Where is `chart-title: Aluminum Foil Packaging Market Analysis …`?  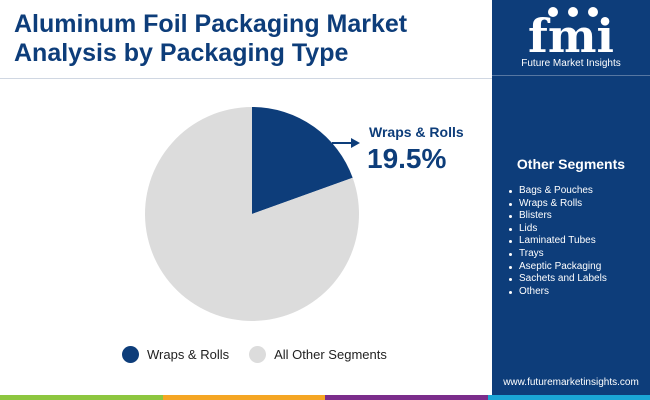
chart-title: Aluminum Foil Packaging Market Analysis … is located at coordinates (249, 39).